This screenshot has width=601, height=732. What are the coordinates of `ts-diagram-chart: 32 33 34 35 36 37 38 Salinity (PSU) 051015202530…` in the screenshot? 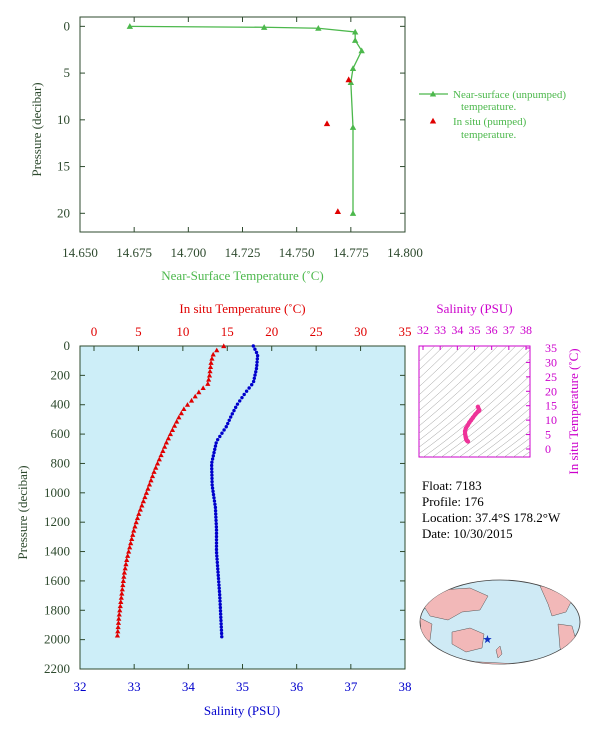 It's located at (499, 388).